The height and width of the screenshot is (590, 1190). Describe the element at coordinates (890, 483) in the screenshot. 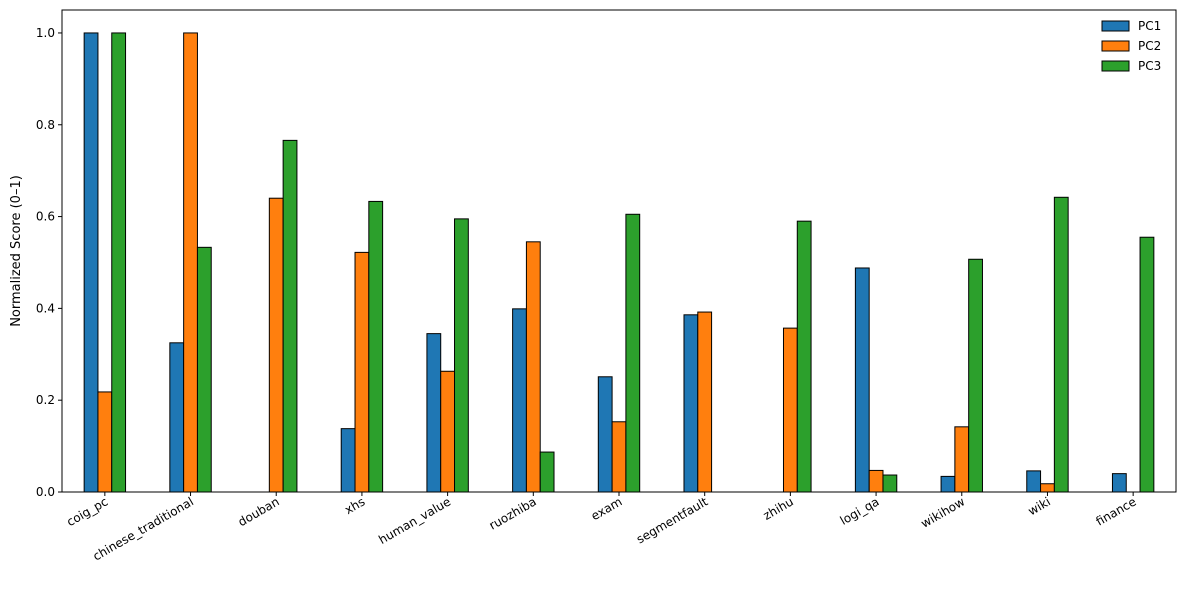

I see `bar-pc3-logi-qa` at that location.